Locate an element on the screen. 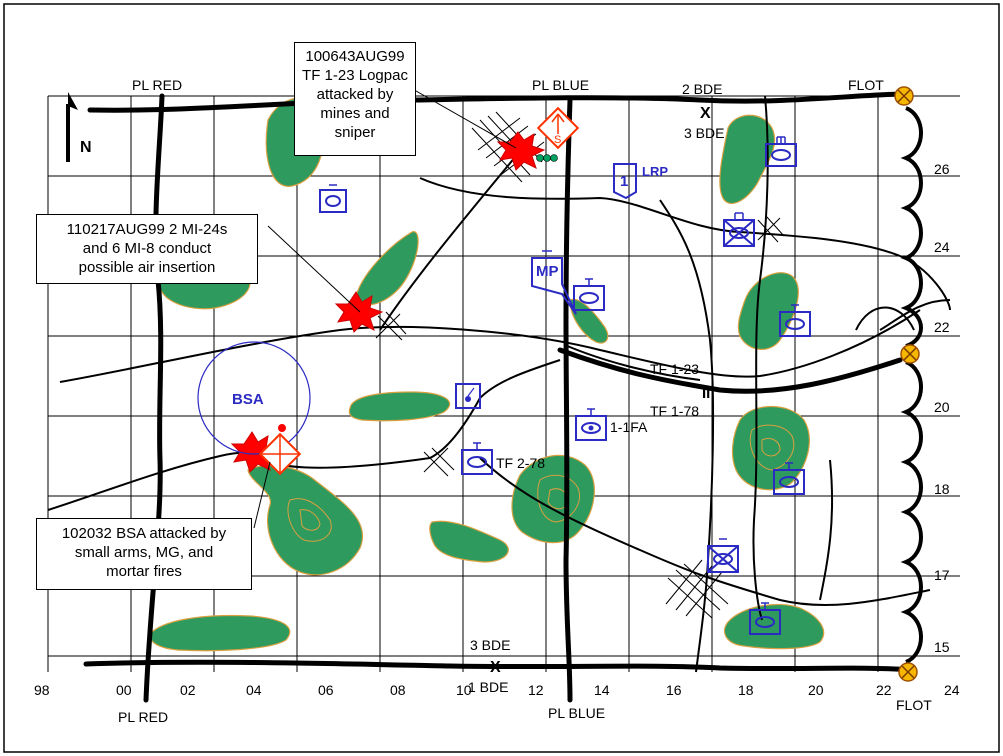  x-label: 00 is located at coordinates (124, 690).